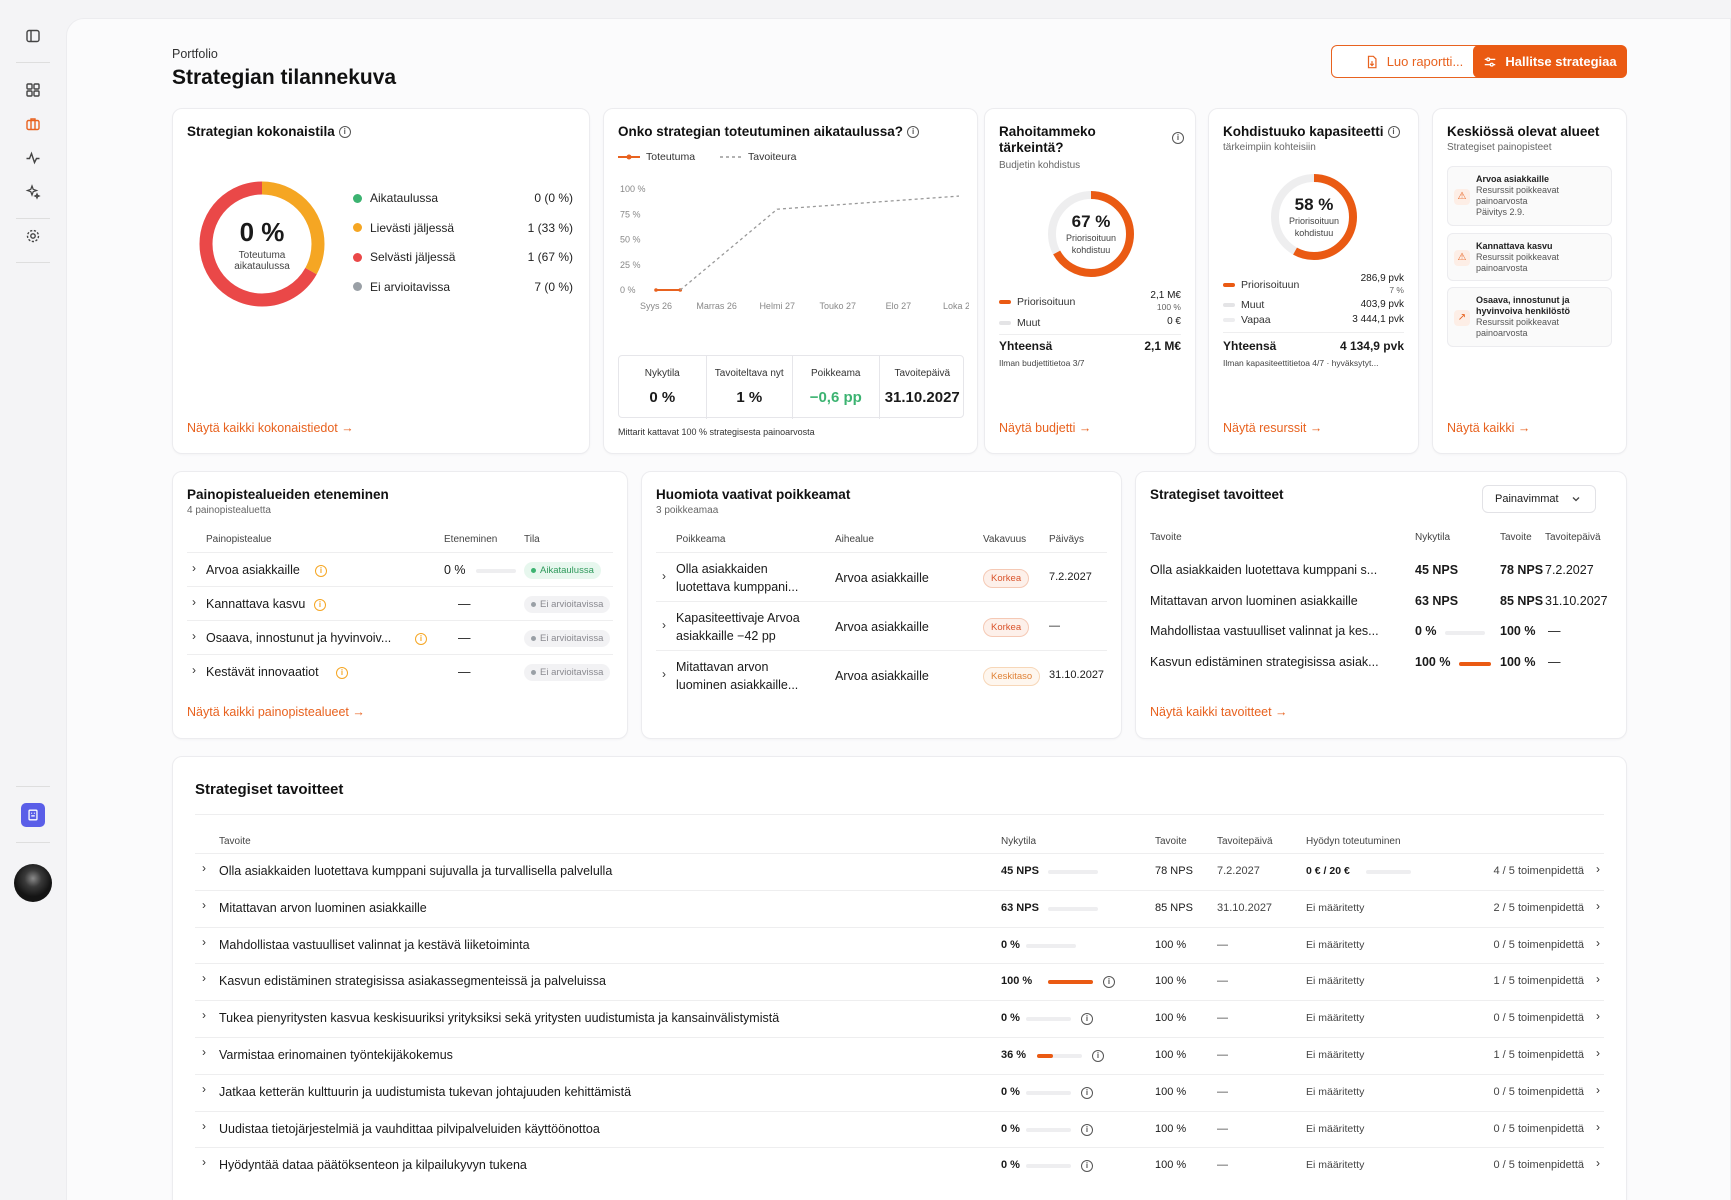 The image size is (1731, 1200). What do you see at coordinates (33, 158) in the screenshot?
I see `activity-icon` at bounding box center [33, 158].